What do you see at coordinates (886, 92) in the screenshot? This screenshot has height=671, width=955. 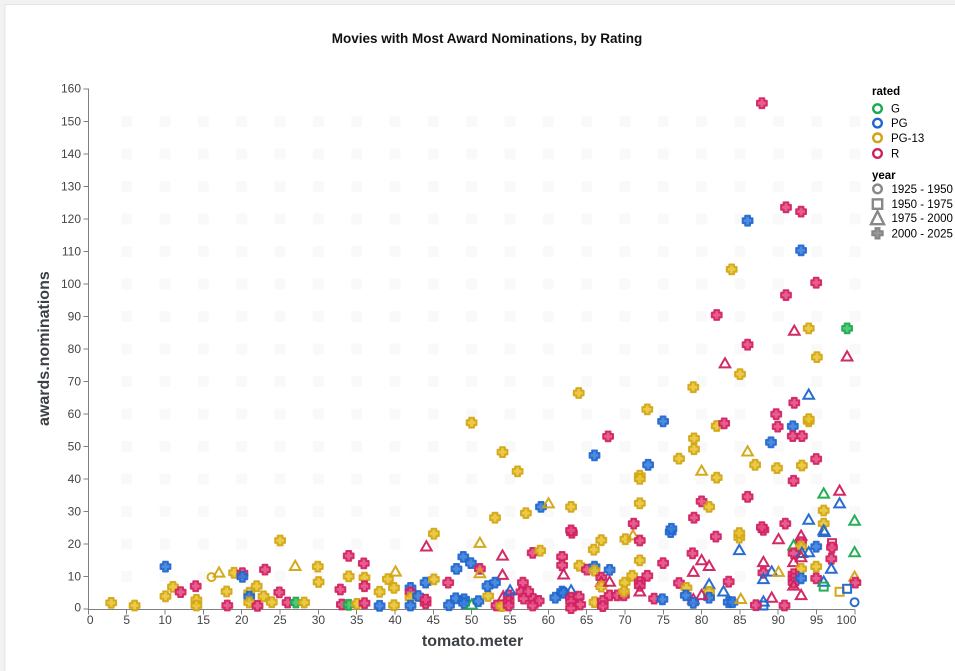 I see `svg-text: rated` at bounding box center [886, 92].